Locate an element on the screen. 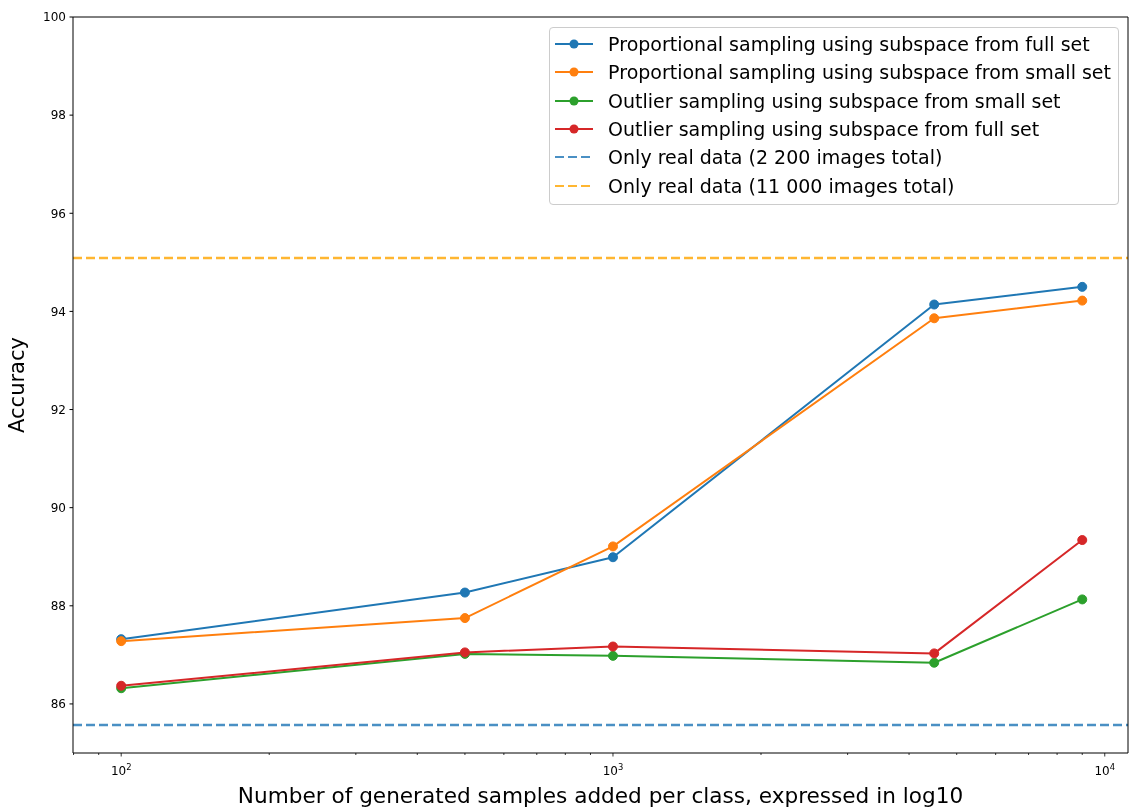  x-tick-label: 10$^{2}$ is located at coordinates (121, 770).